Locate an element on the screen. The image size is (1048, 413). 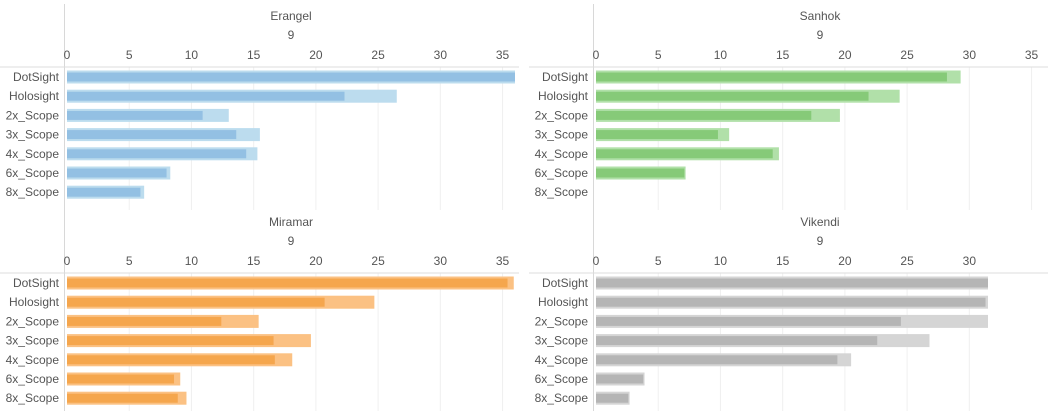
panel-title: Erangel is located at coordinates (290, 16).